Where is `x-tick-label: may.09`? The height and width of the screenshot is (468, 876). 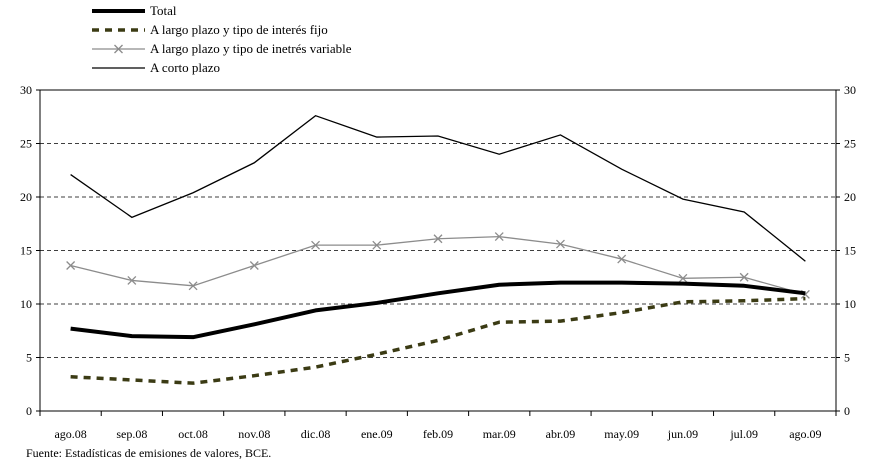
x-tick-label: may.09 is located at coordinates (621, 434).